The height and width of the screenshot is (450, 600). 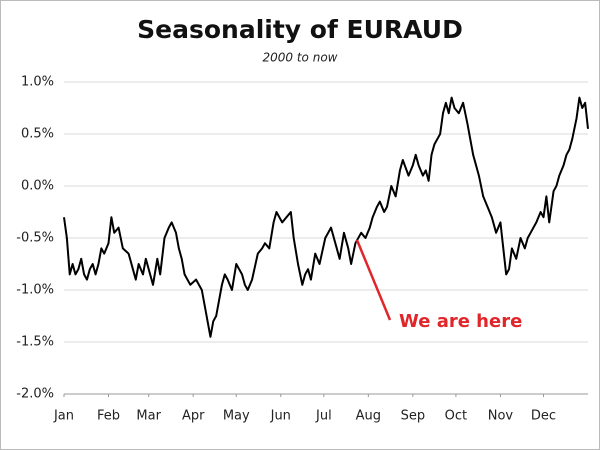 What do you see at coordinates (37, 134) in the screenshot?
I see `y-tick-label: 0.5%` at bounding box center [37, 134].